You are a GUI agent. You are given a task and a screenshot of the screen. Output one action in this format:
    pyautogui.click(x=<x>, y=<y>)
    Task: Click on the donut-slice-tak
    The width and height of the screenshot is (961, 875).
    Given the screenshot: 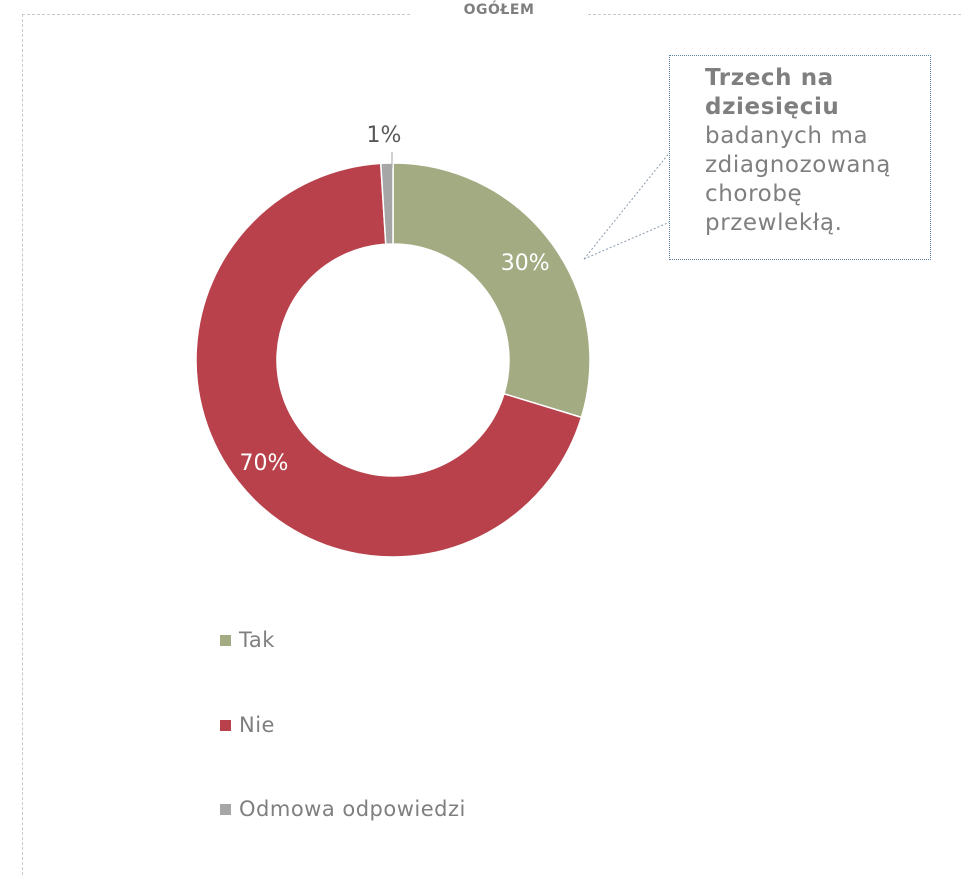 What is the action you would take?
    pyautogui.click(x=491, y=290)
    